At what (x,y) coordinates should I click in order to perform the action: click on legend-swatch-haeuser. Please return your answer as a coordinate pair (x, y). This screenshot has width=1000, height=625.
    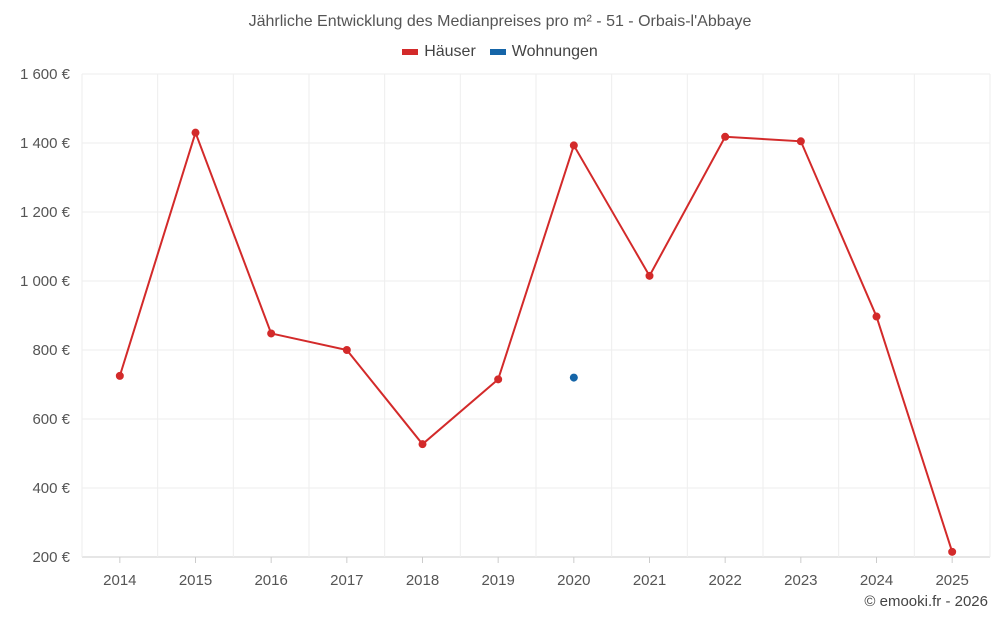
    Looking at the image, I should click on (410, 52).